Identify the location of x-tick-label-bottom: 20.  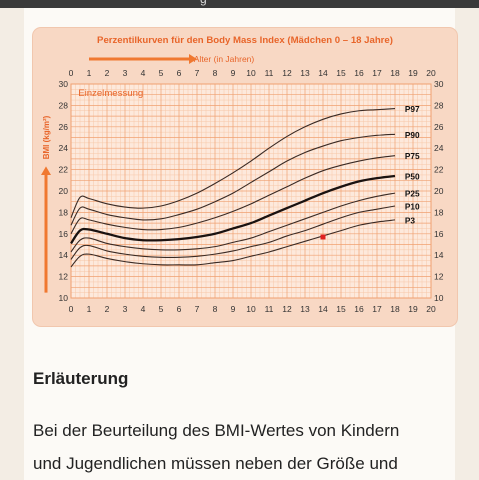
(431, 309).